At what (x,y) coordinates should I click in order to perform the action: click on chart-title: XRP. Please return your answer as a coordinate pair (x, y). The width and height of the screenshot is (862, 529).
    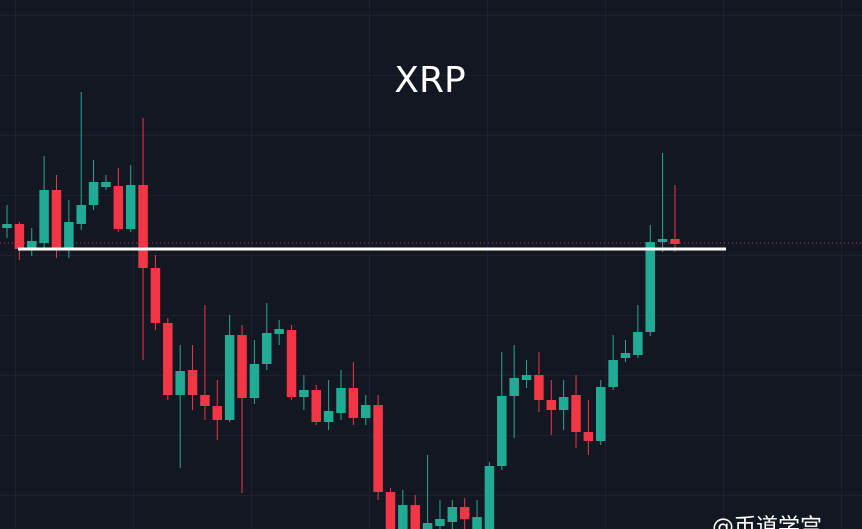
    Looking at the image, I should click on (429, 80).